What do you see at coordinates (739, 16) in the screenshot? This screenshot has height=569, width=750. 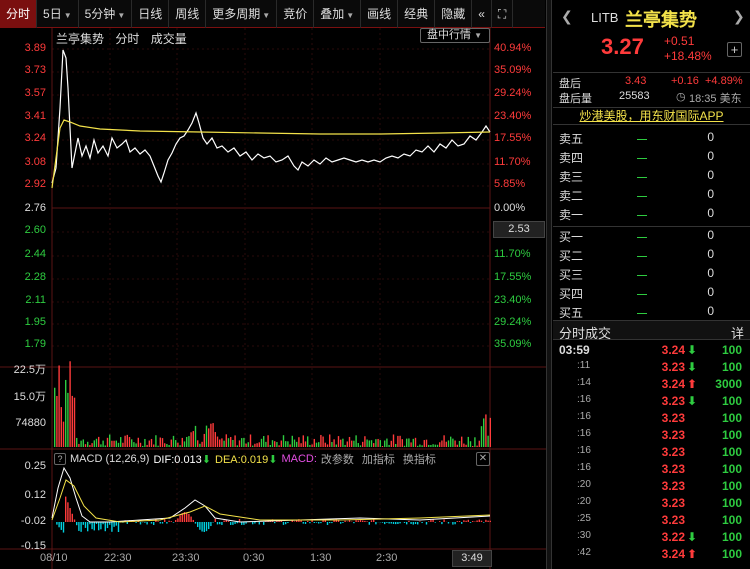 I see `chevron-right-icon: ❯` at bounding box center [739, 16].